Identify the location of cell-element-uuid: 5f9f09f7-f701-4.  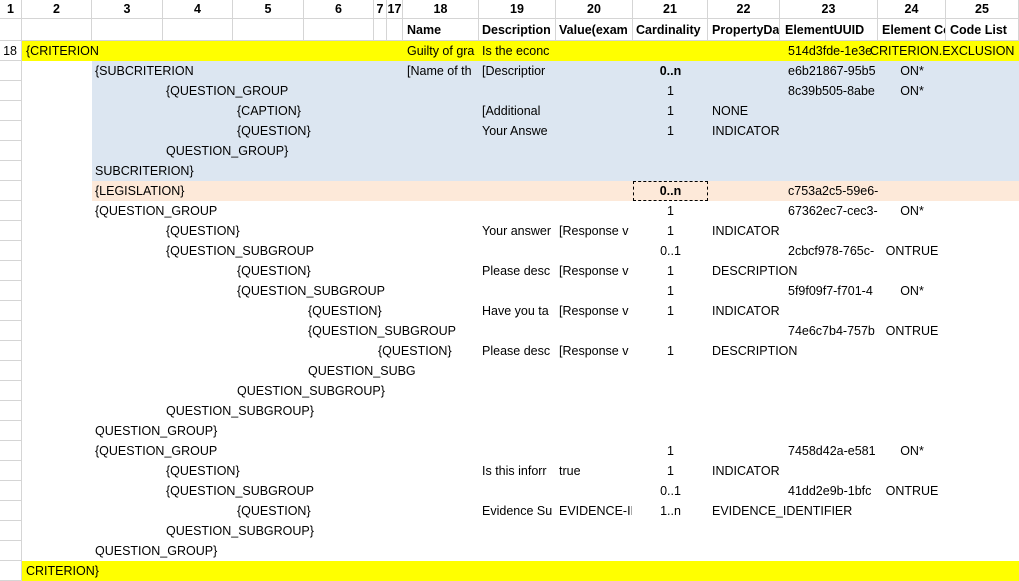
(830, 291).